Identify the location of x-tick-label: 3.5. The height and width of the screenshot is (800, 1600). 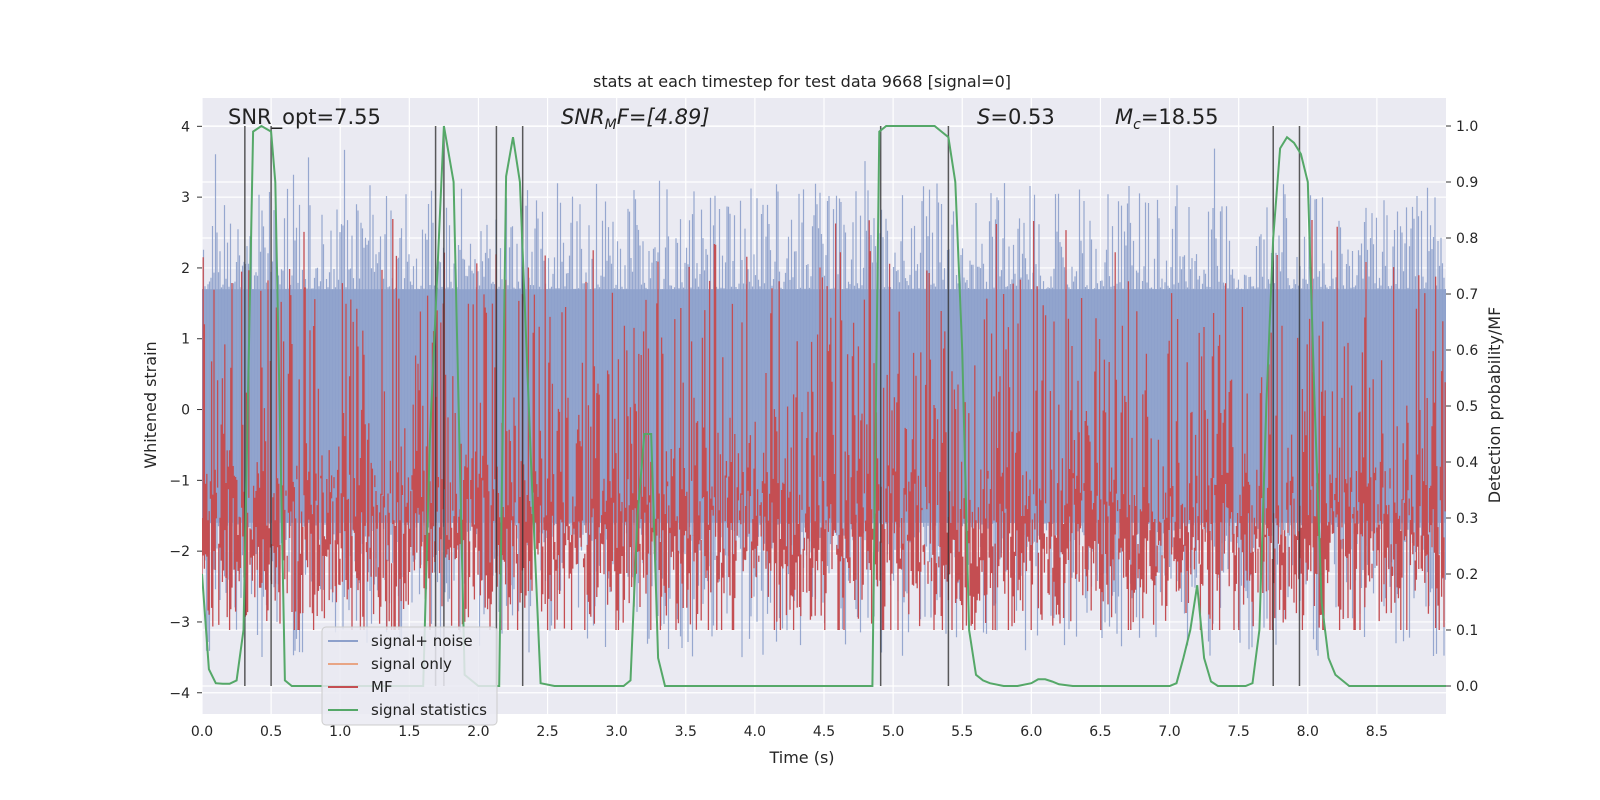
(686, 732).